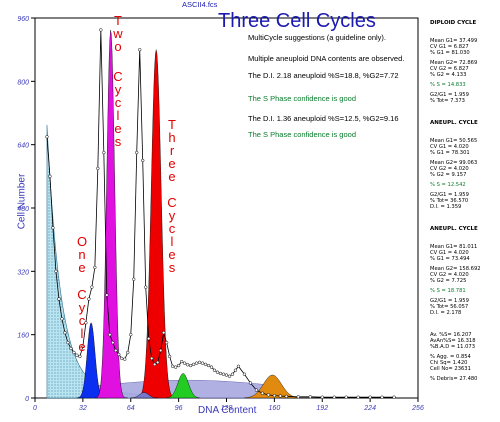 The image size is (500, 422). I want to click on annotation-letter: s, so click(172, 267).